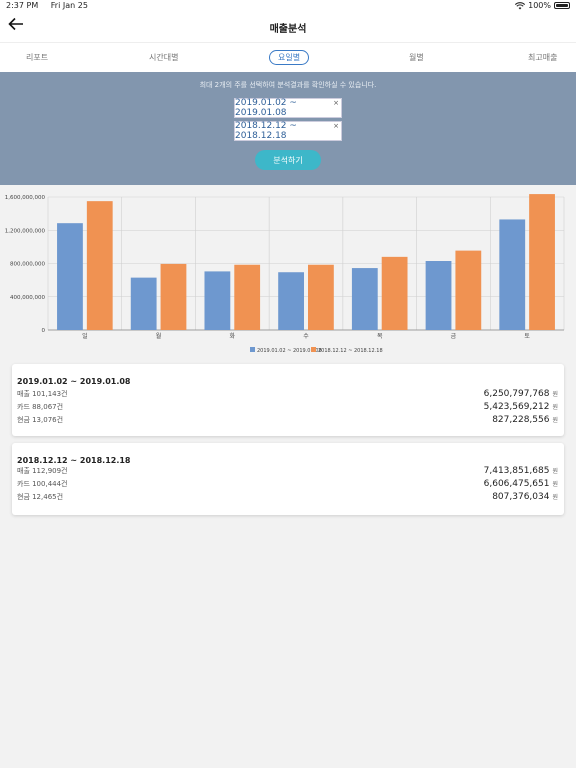 The height and width of the screenshot is (768, 576). I want to click on row-label: 현금 12,465건, so click(40, 497).